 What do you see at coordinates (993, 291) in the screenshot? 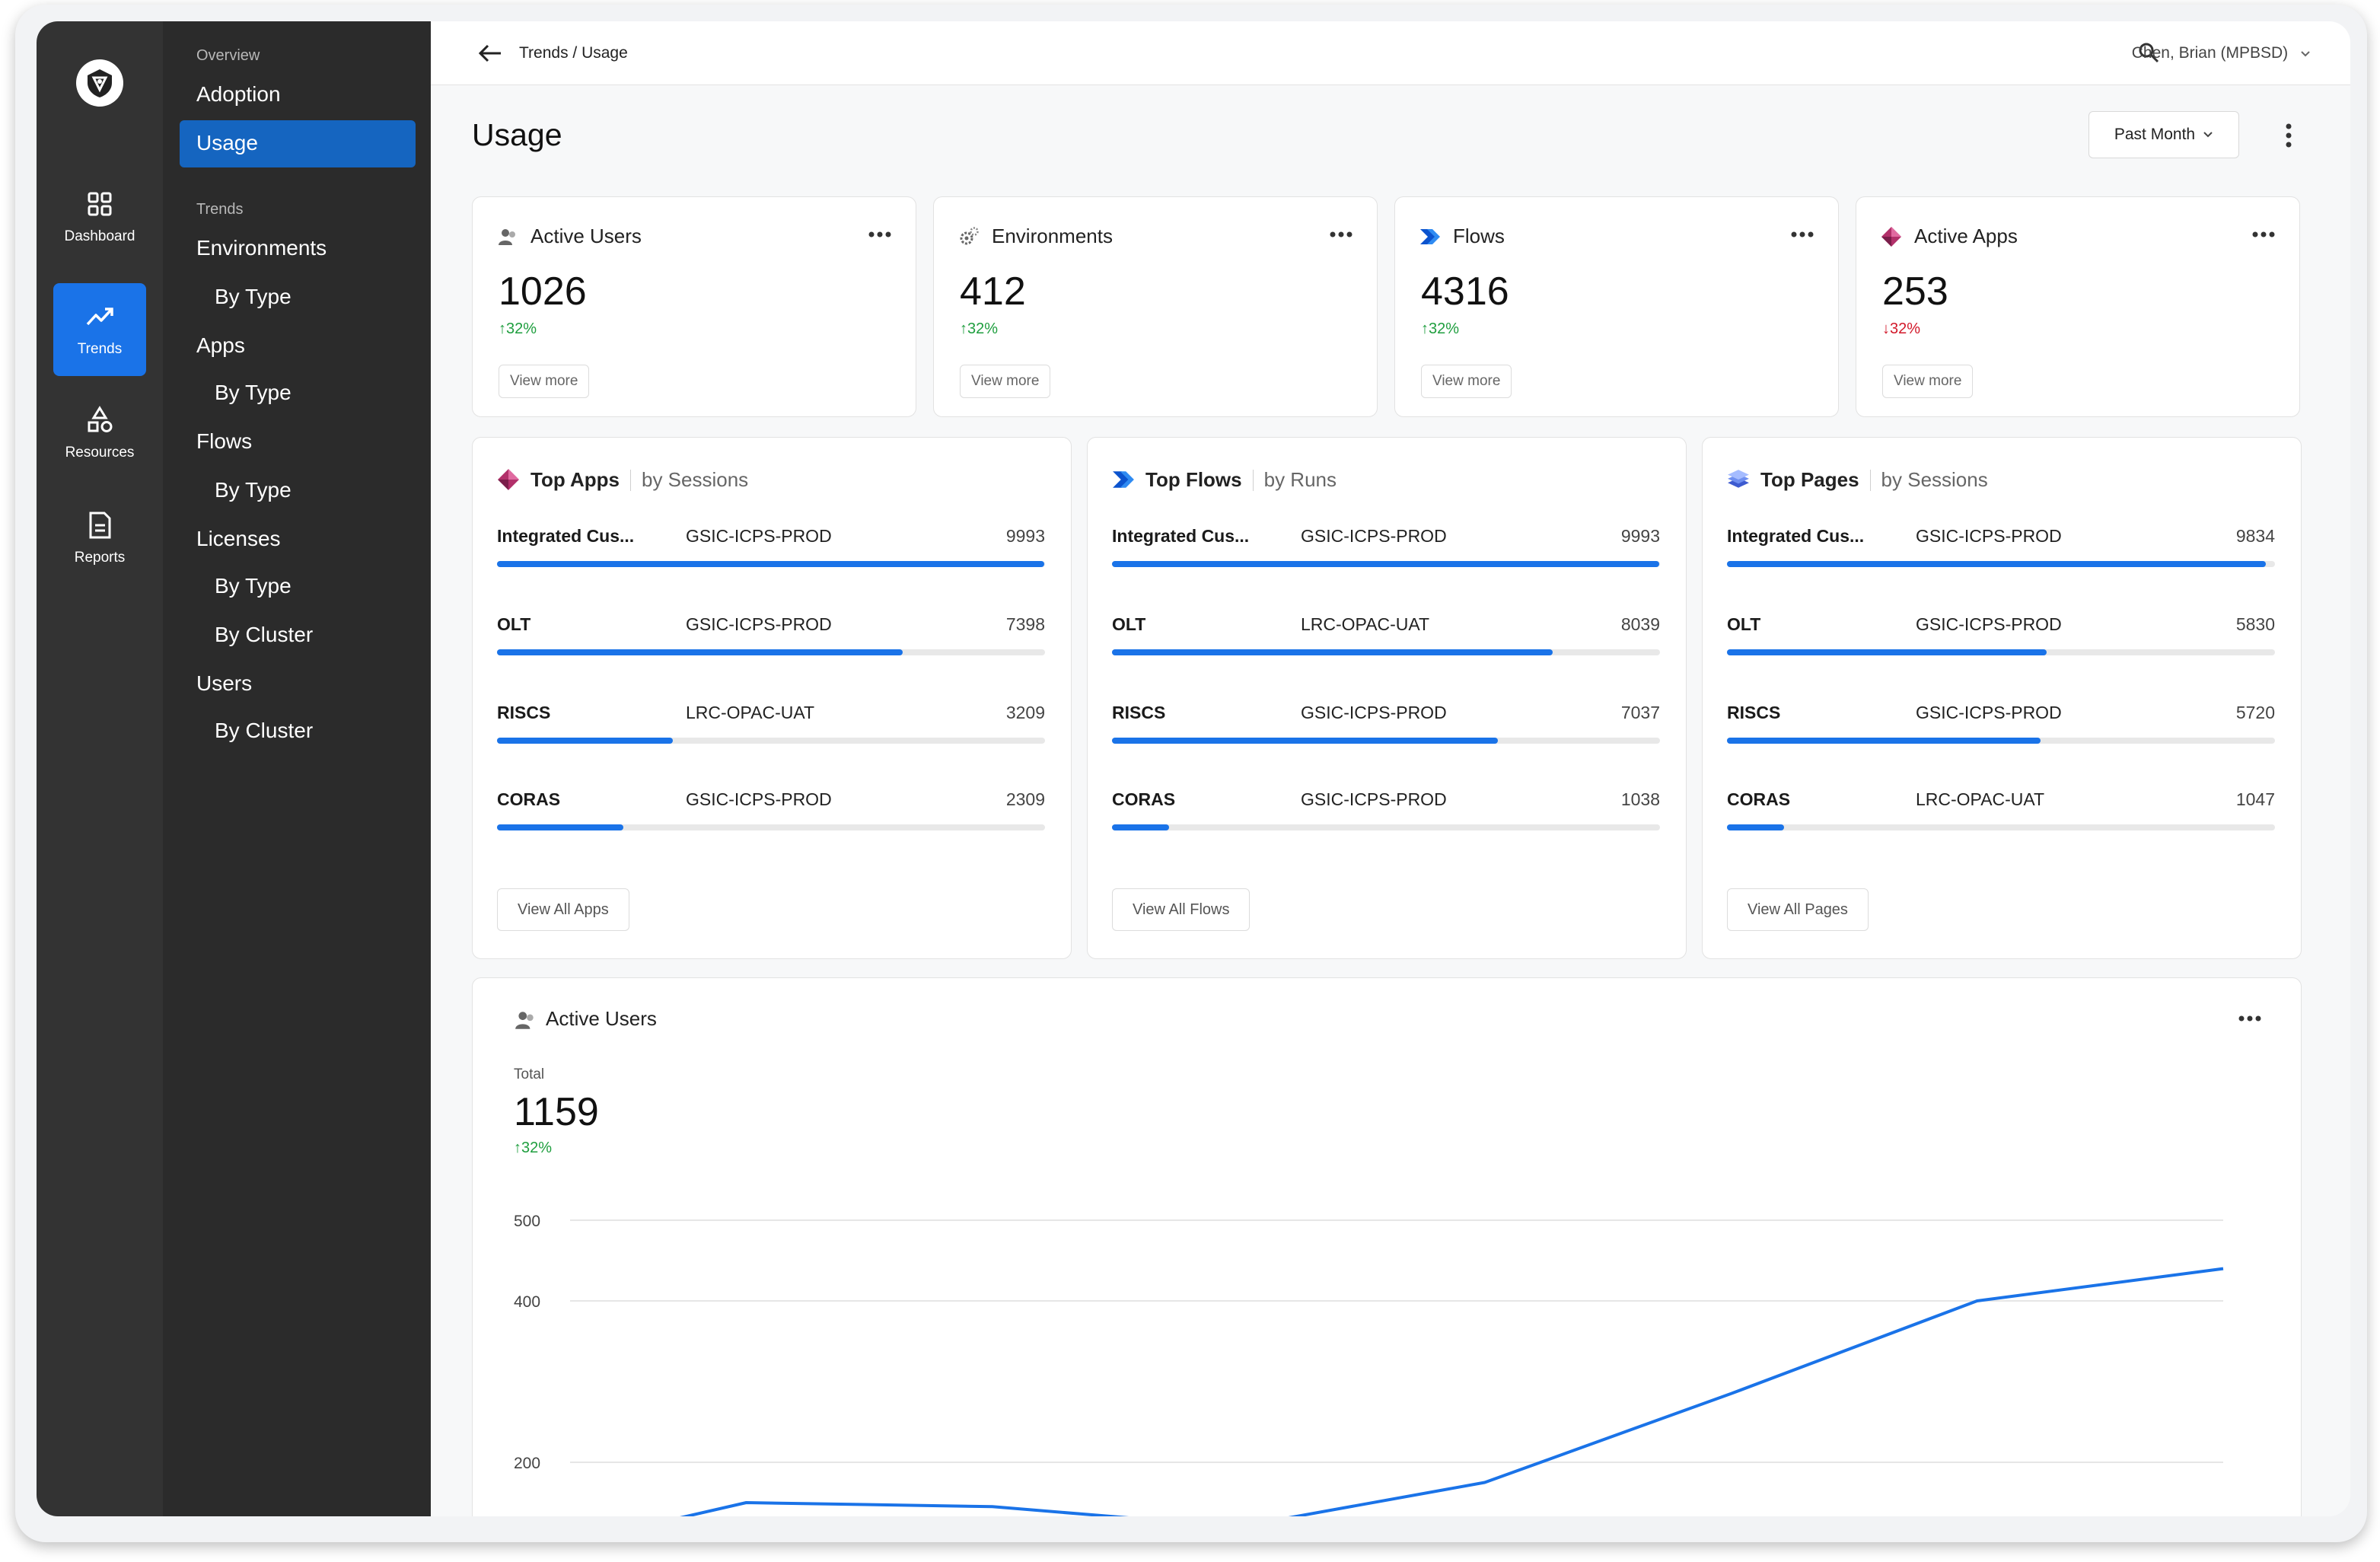
I see `stat-value: 412` at bounding box center [993, 291].